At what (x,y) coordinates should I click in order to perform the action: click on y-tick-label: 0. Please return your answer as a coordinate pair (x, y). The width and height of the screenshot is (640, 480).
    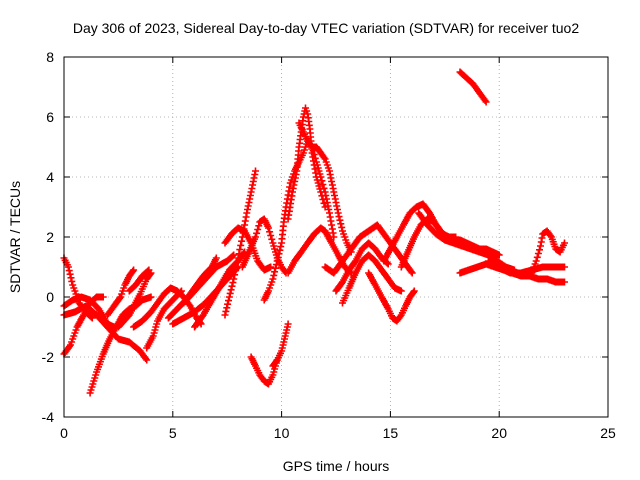
    Looking at the image, I should click on (50, 297).